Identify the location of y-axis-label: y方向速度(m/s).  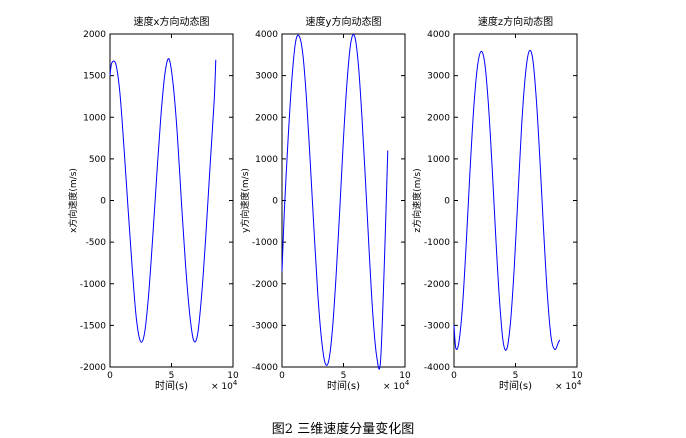
(245, 200).